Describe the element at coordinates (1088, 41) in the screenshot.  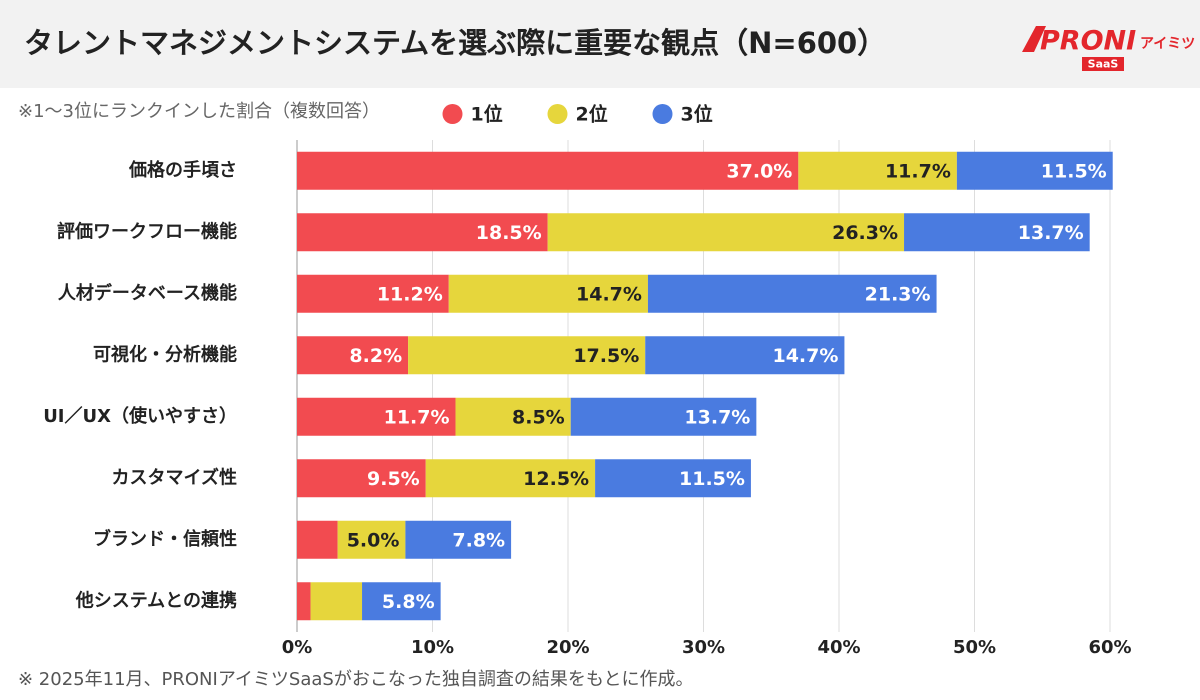
I see `logo-brand: PRONI` at that location.